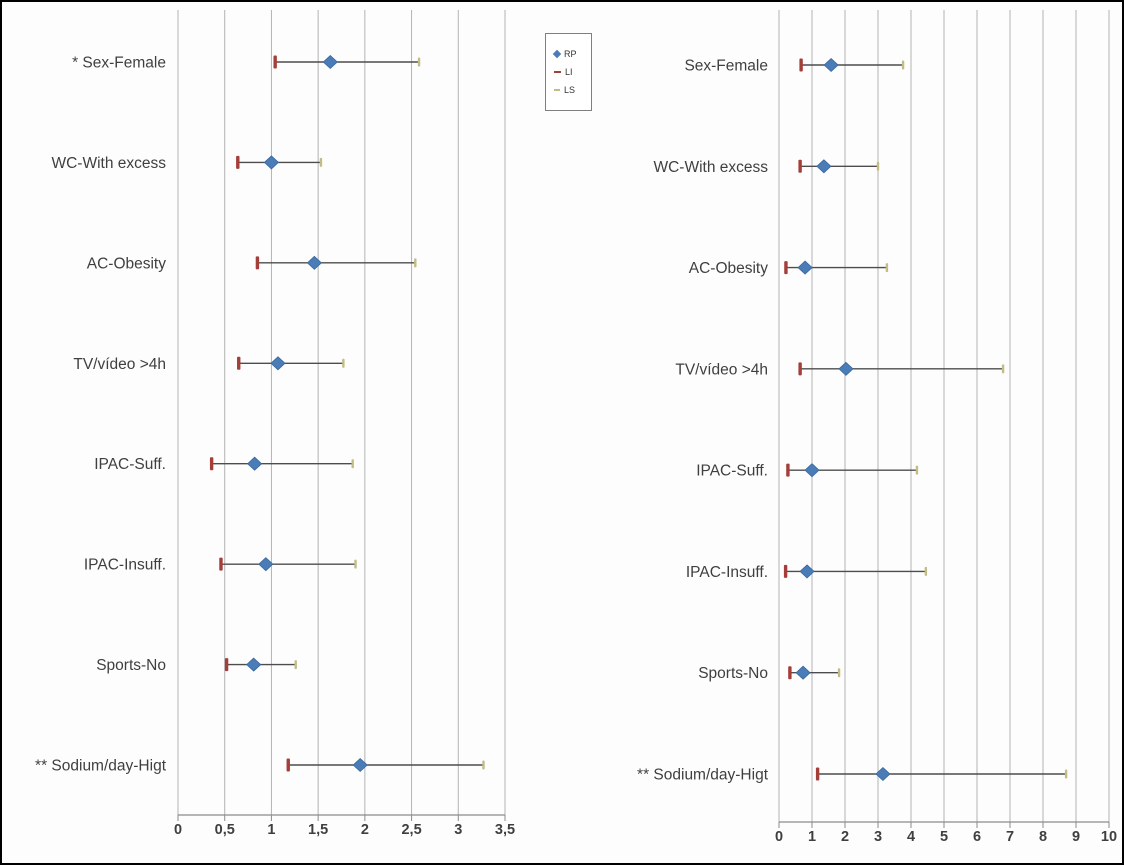  I want to click on legend-label-ls: LS, so click(570, 89).